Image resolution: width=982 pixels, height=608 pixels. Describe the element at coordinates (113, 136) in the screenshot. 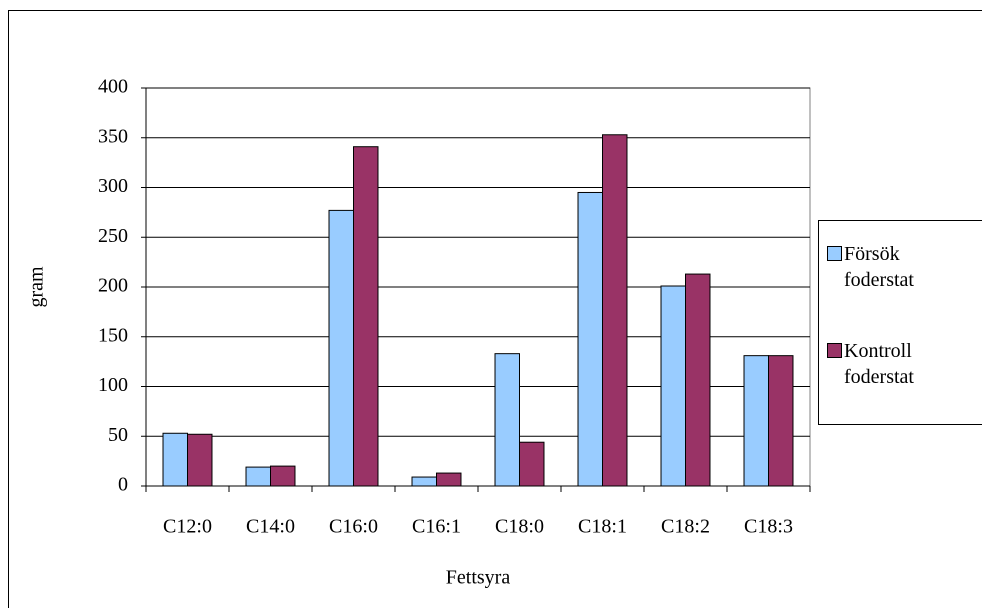

I see `y-tick-label: 350` at that location.